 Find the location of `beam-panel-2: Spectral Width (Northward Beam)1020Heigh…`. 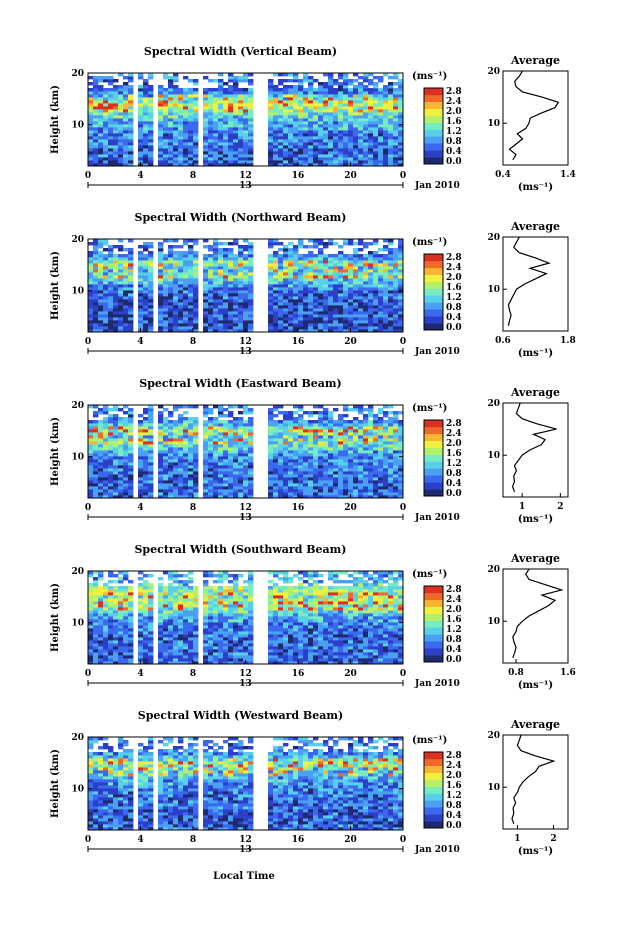

beam-panel-2: Spectral Width (Northward Beam)1020Heigh… is located at coordinates (313, 285).